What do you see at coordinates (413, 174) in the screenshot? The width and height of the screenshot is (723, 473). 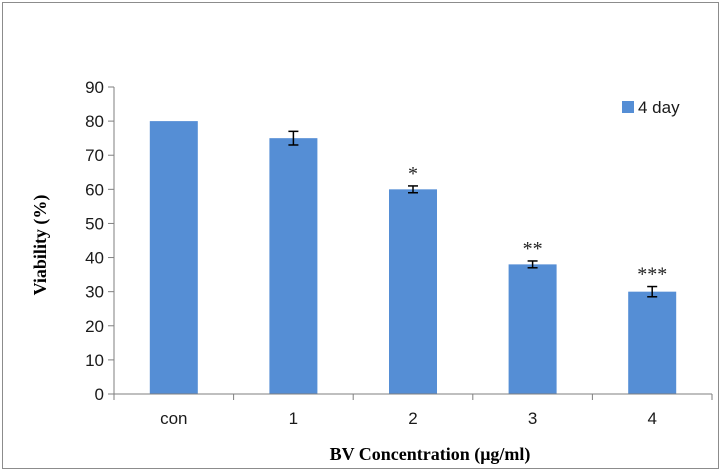 I see `significance-marker: *` at bounding box center [413, 174].